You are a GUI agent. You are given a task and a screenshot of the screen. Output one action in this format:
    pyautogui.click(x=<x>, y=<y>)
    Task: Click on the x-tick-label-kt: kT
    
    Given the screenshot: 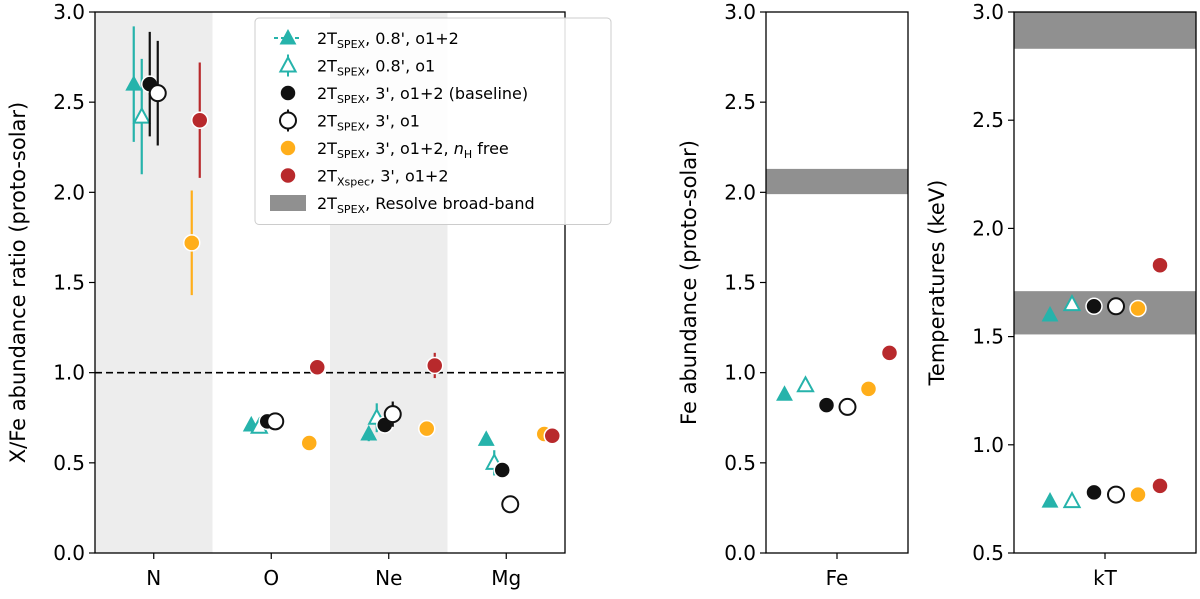 What is the action you would take?
    pyautogui.click(x=1105, y=578)
    